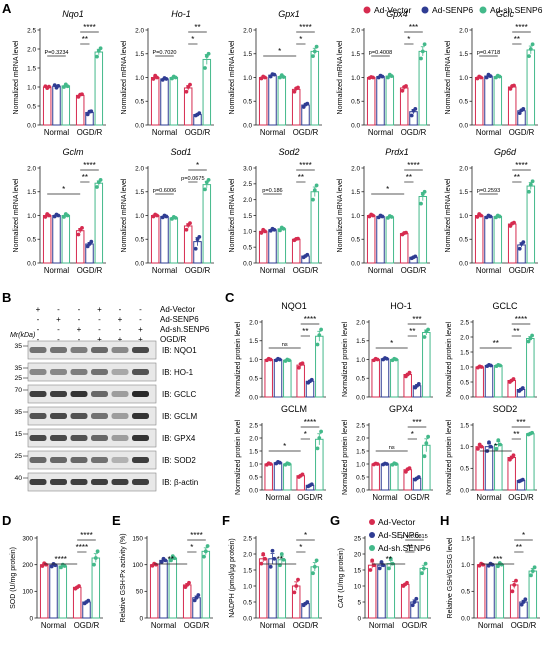 Image resolution: width=546 pixels, height=645 pixels. I want to click on chart-title: Gp6d, so click(505, 152).